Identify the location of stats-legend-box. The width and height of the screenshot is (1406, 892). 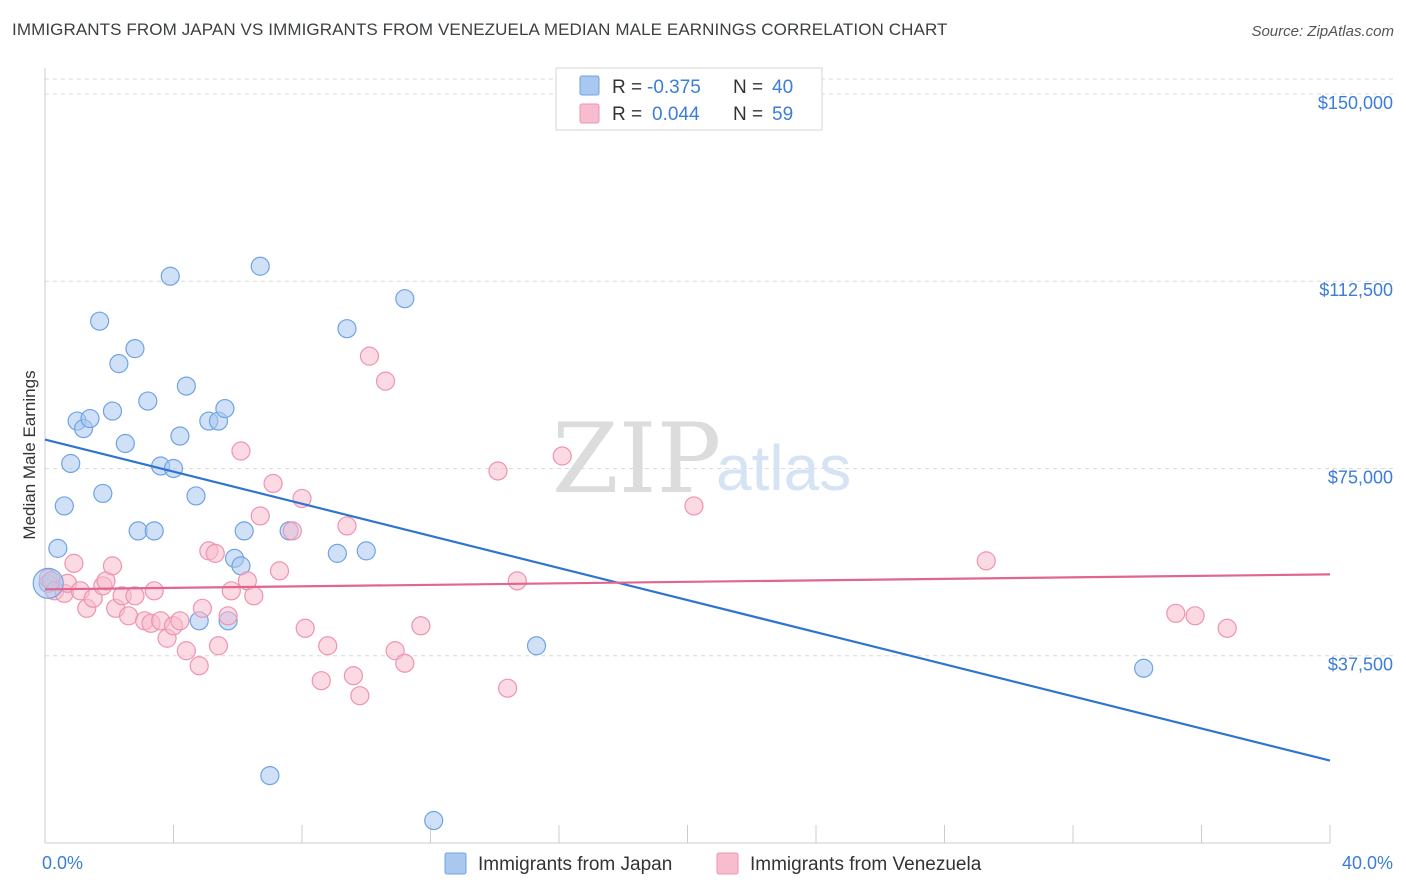
(689, 99).